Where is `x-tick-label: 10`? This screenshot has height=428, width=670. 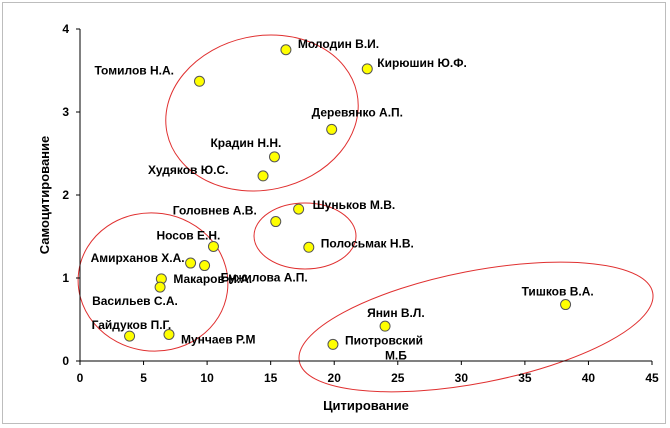 x-tick-label: 10 is located at coordinates (207, 378).